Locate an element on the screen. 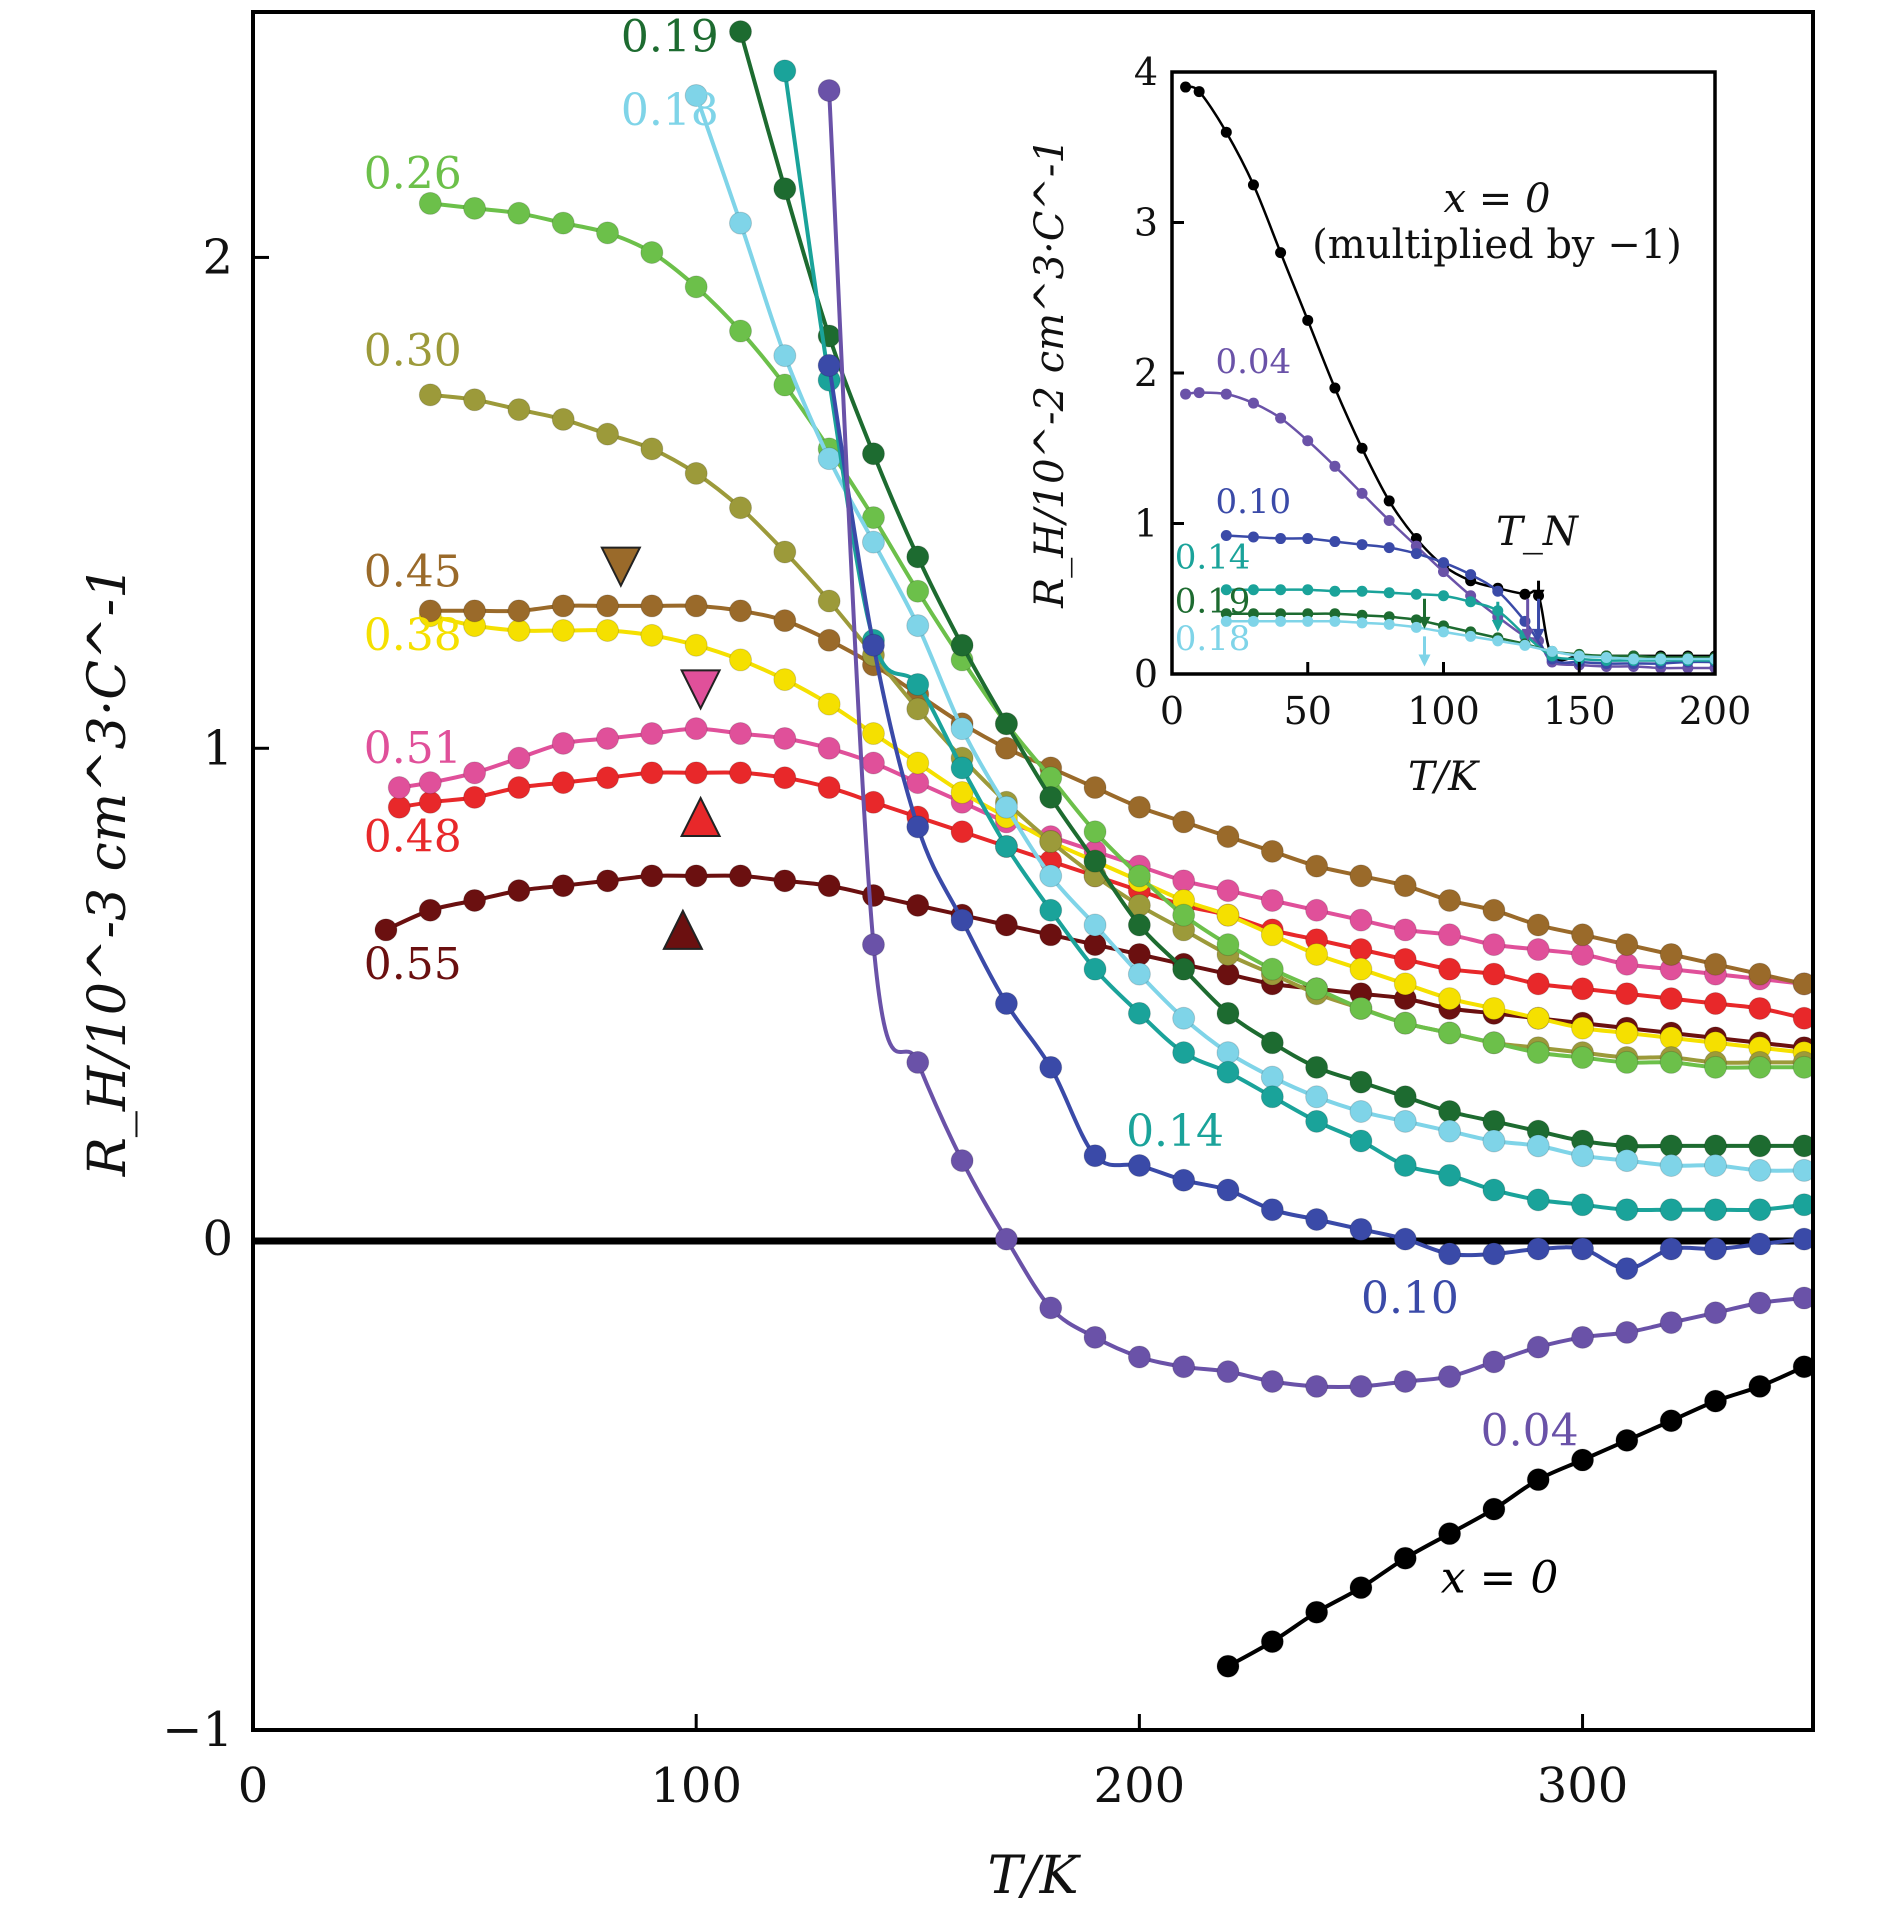 Image resolution: width=1890 pixels, height=1914 pixels. y-tick-label: −1 is located at coordinates (197, 1730).